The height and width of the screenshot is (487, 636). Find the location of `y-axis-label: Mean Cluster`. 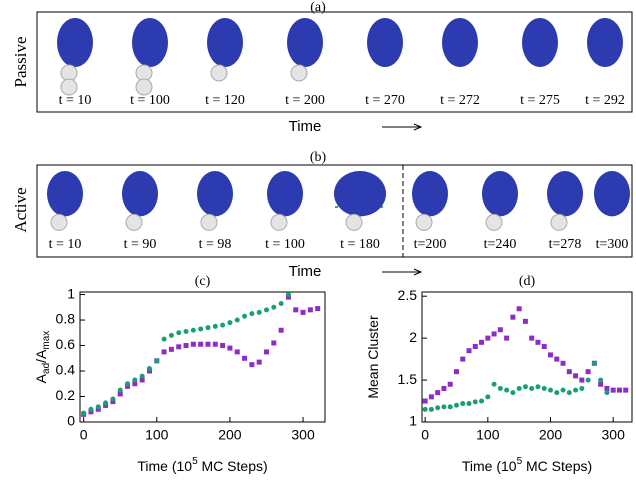

y-axis-label: Mean Cluster is located at coordinates (373, 357).